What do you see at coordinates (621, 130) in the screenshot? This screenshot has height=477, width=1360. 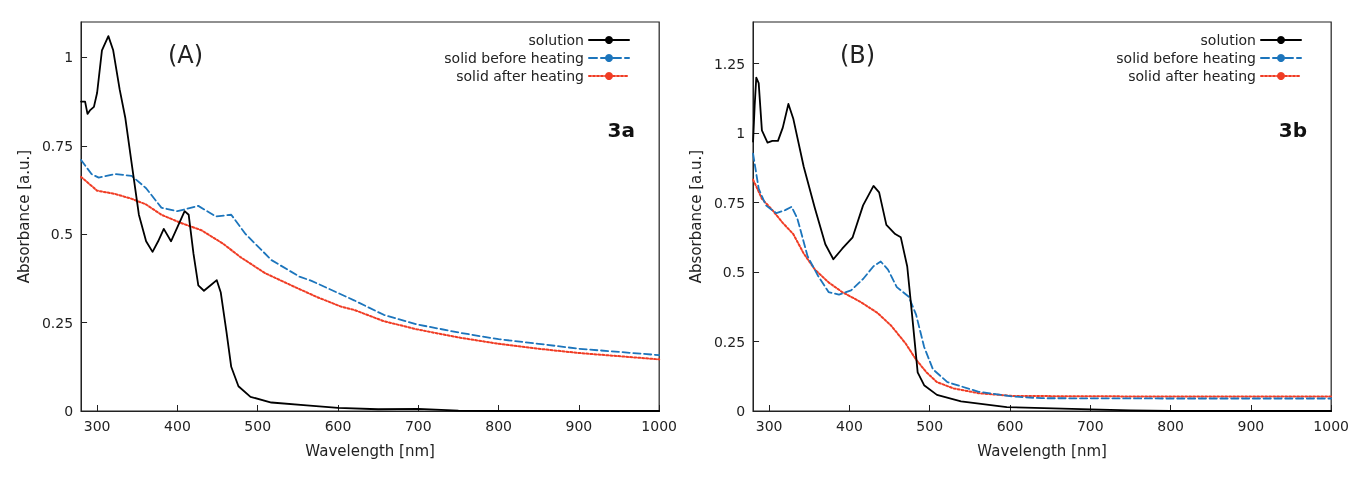 I see `annotation: 3a` at bounding box center [621, 130].